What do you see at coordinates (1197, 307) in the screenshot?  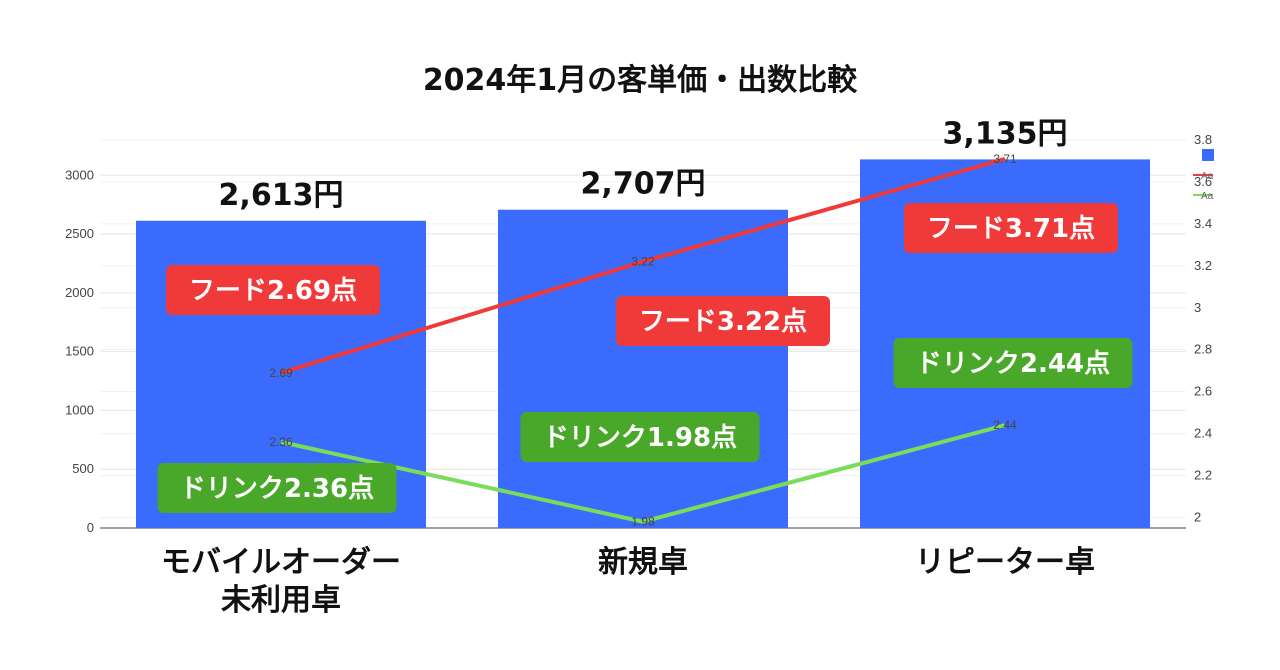 I see `y-tick-label-right: 3` at bounding box center [1197, 307].